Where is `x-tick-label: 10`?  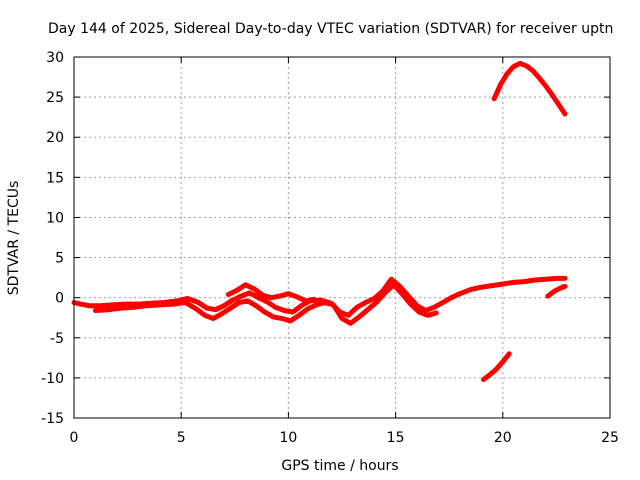
x-tick-label: 10 is located at coordinates (288, 438).